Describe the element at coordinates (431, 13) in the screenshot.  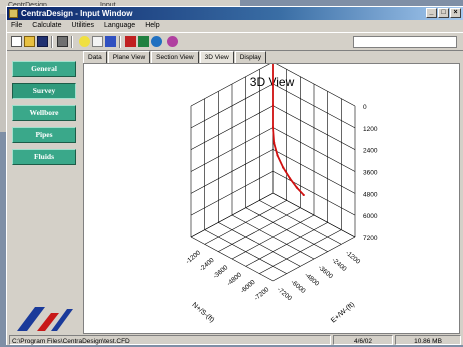
I see `minimize-button: _` at that location.